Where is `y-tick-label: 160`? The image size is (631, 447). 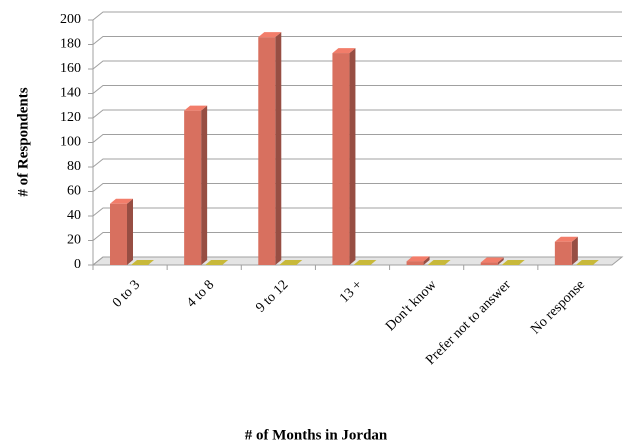
y-tick-label: 160 is located at coordinates (70, 68).